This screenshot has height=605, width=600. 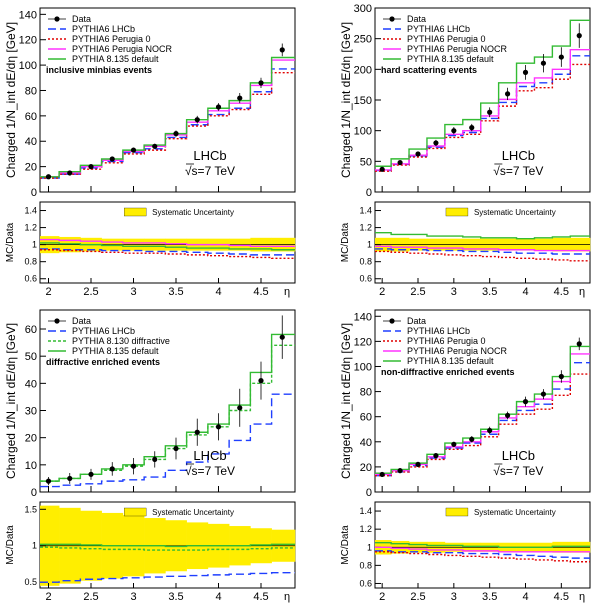 What do you see at coordinates (28, 41) in the screenshot?
I see `y-tick-label: 120` at bounding box center [28, 41].